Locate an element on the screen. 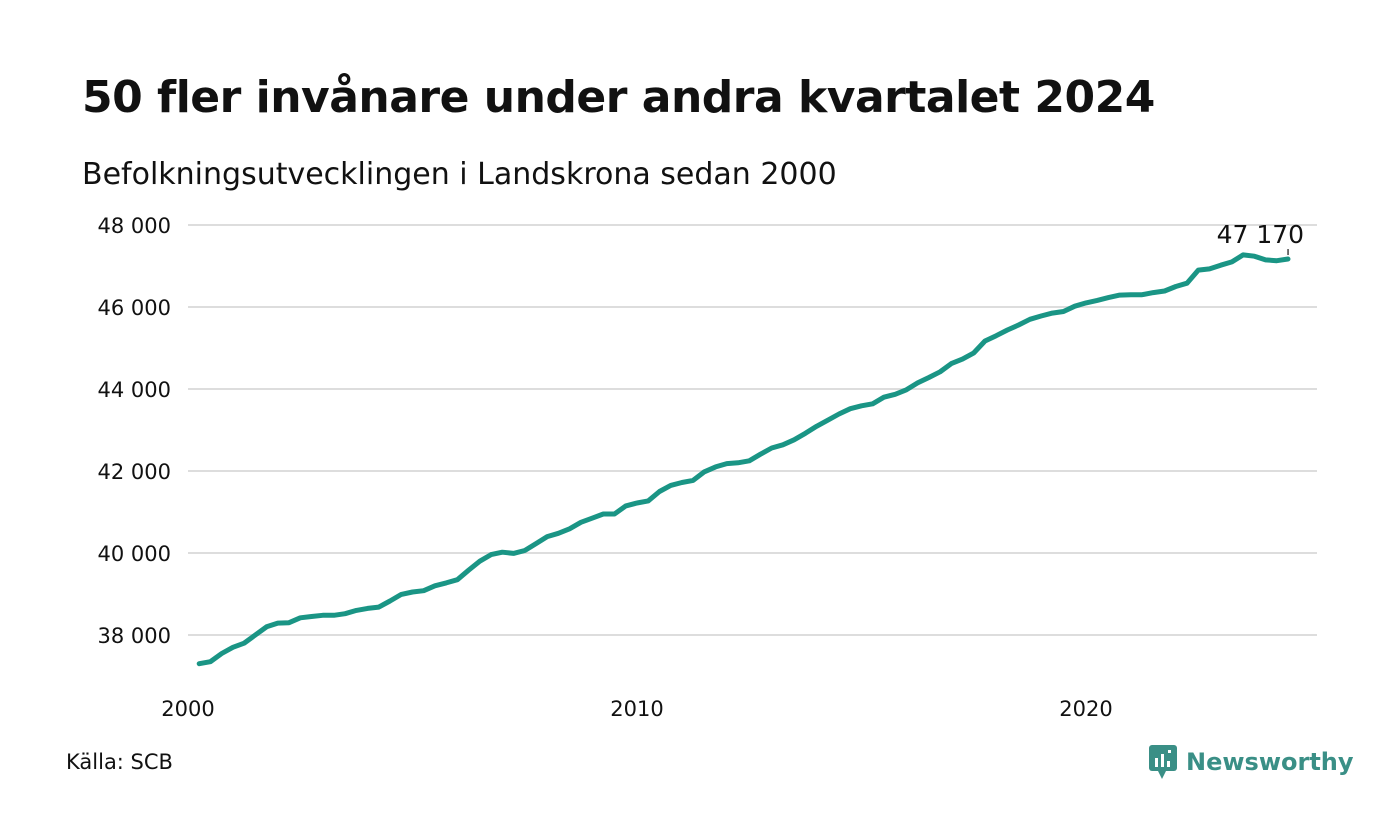  y-tick-label: 48 000 is located at coordinates (134, 226).